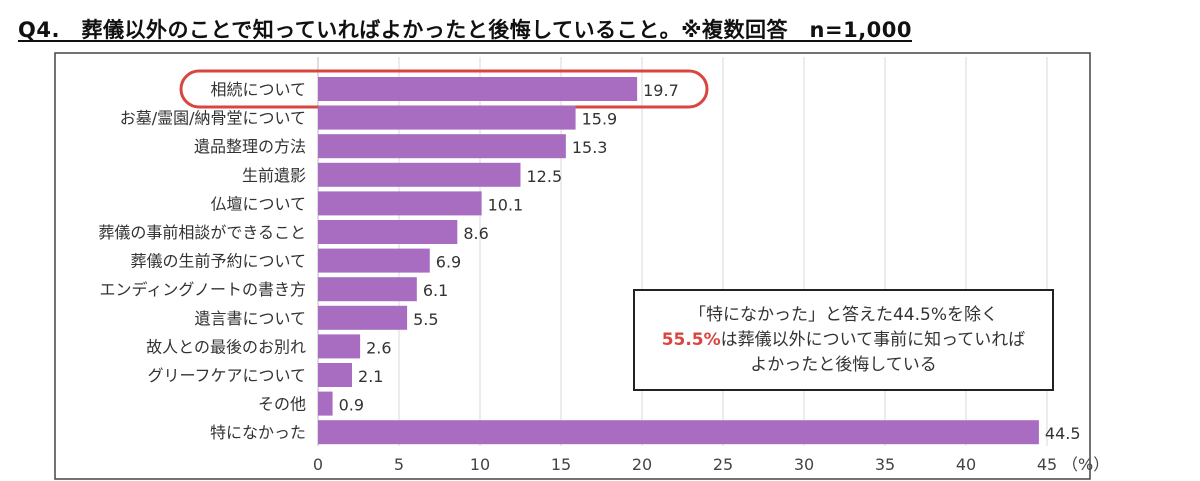 This screenshot has height=481, width=1200. I want to click on category-label: お墓/霊園/納骨堂について, so click(213, 118).